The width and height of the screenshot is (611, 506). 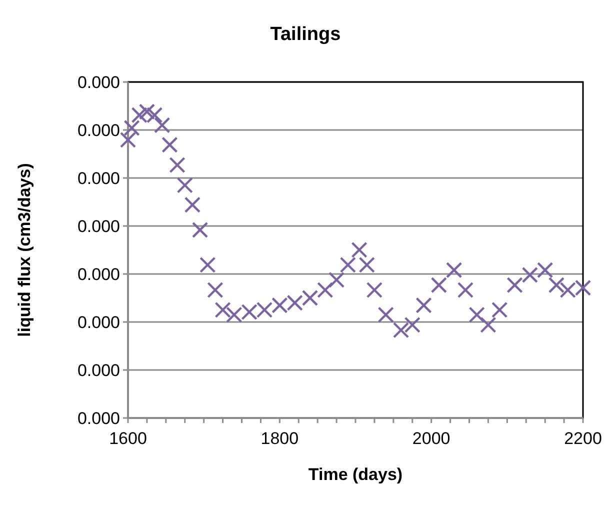 What do you see at coordinates (355, 474) in the screenshot?
I see `x-axis-title: Time (days)` at bounding box center [355, 474].